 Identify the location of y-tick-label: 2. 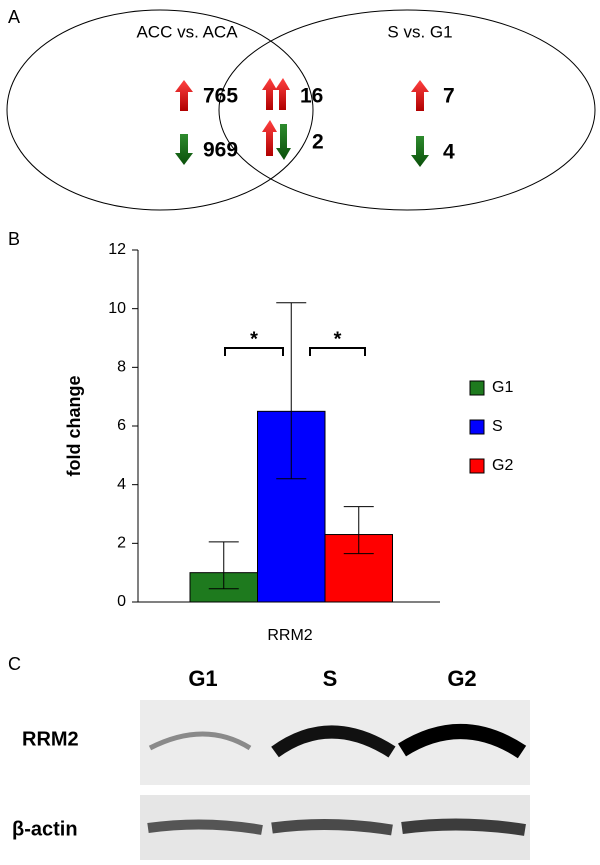
(121, 543).